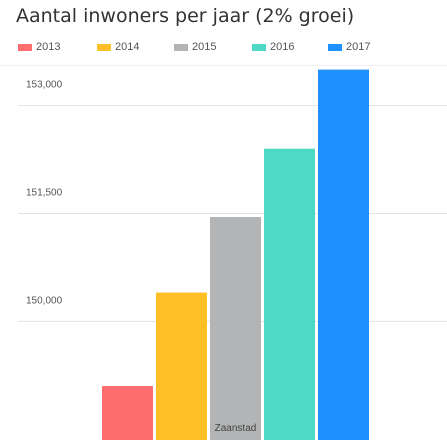  I want to click on legend-item-2015: 2015, so click(195, 47).